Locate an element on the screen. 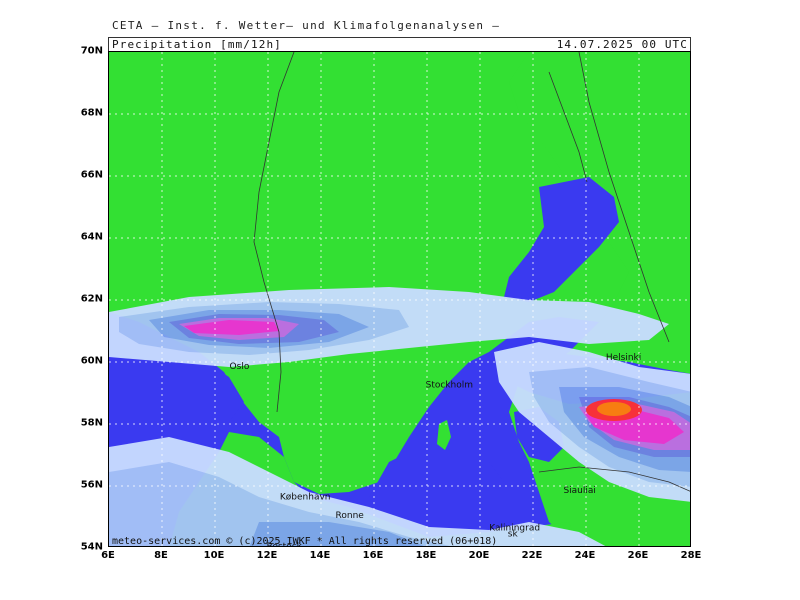 The width and height of the screenshot is (800, 600). city-label: sk is located at coordinates (513, 535).